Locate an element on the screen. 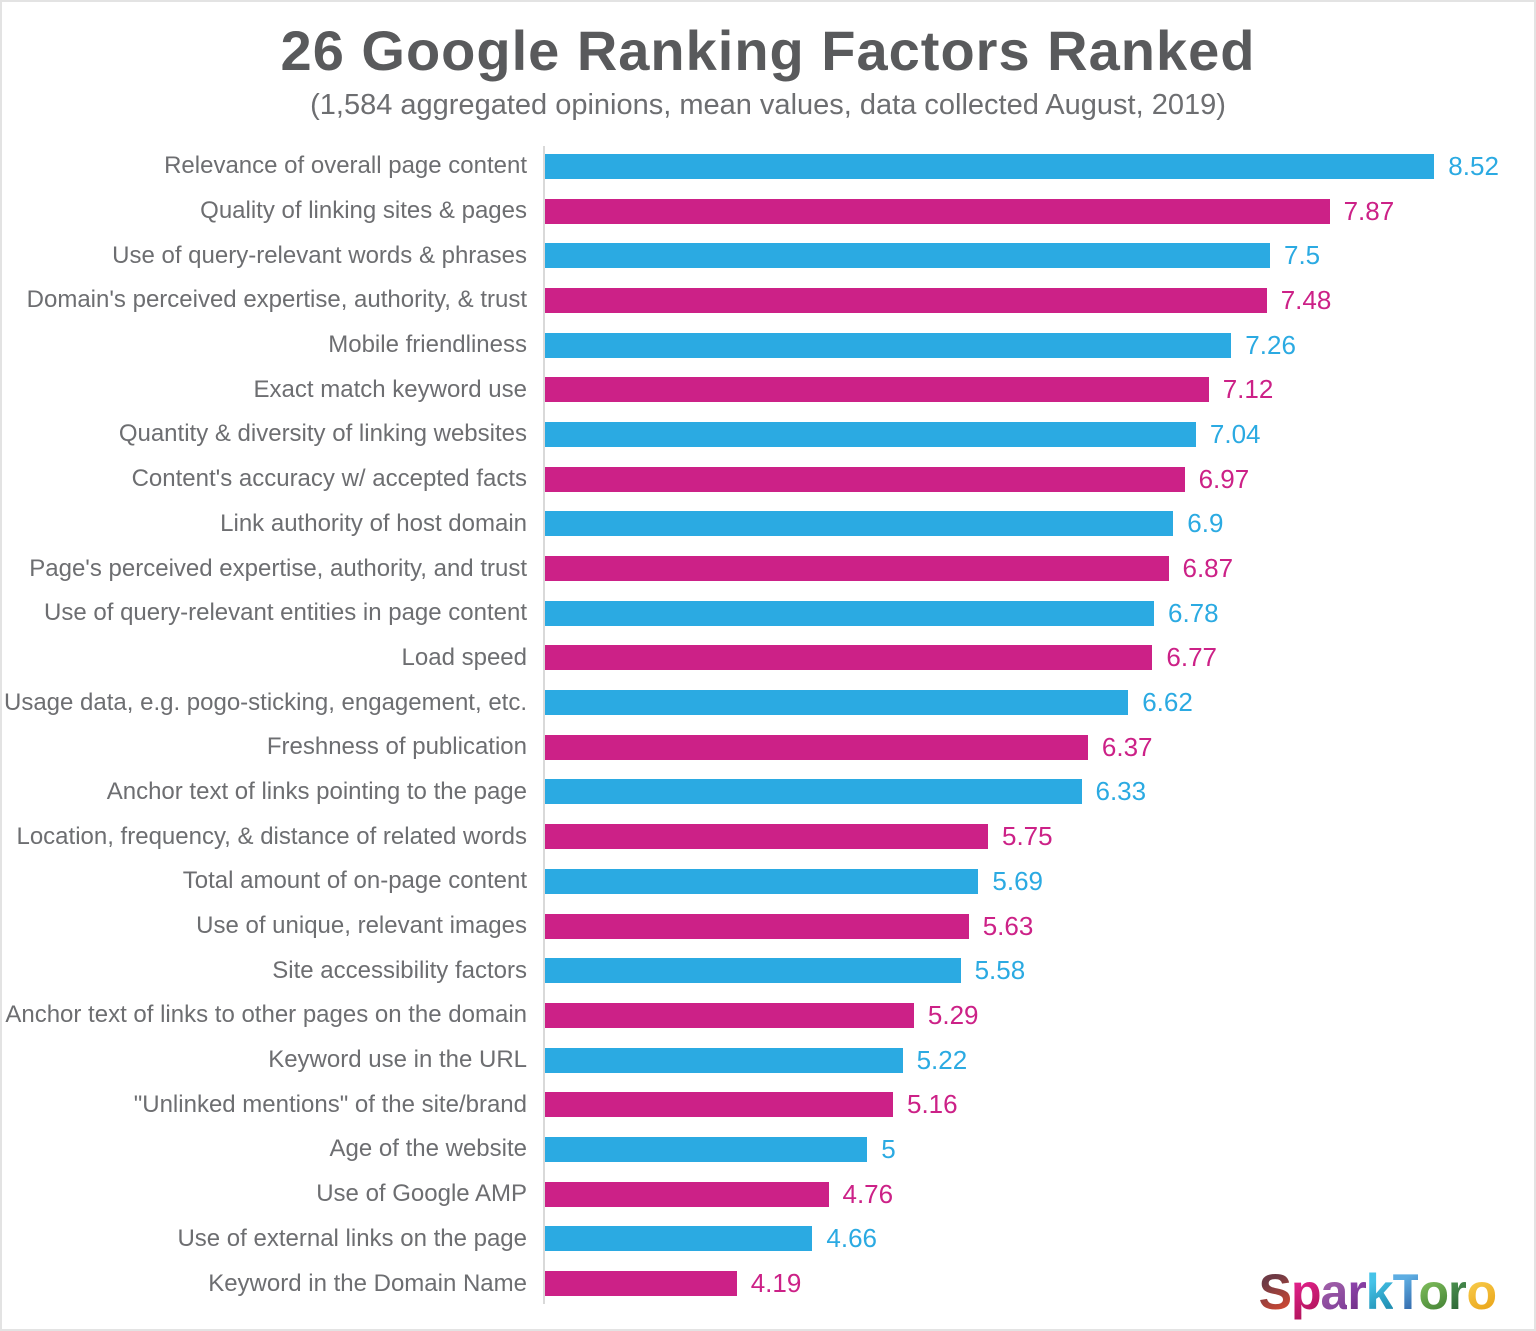 The width and height of the screenshot is (1536, 1331). chart-row: Total amount of on-page content 5.69 is located at coordinates (768, 881).